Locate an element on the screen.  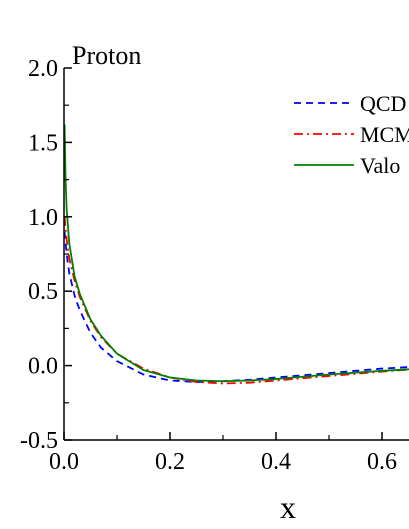
x-axis-label: x is located at coordinates (288, 507).